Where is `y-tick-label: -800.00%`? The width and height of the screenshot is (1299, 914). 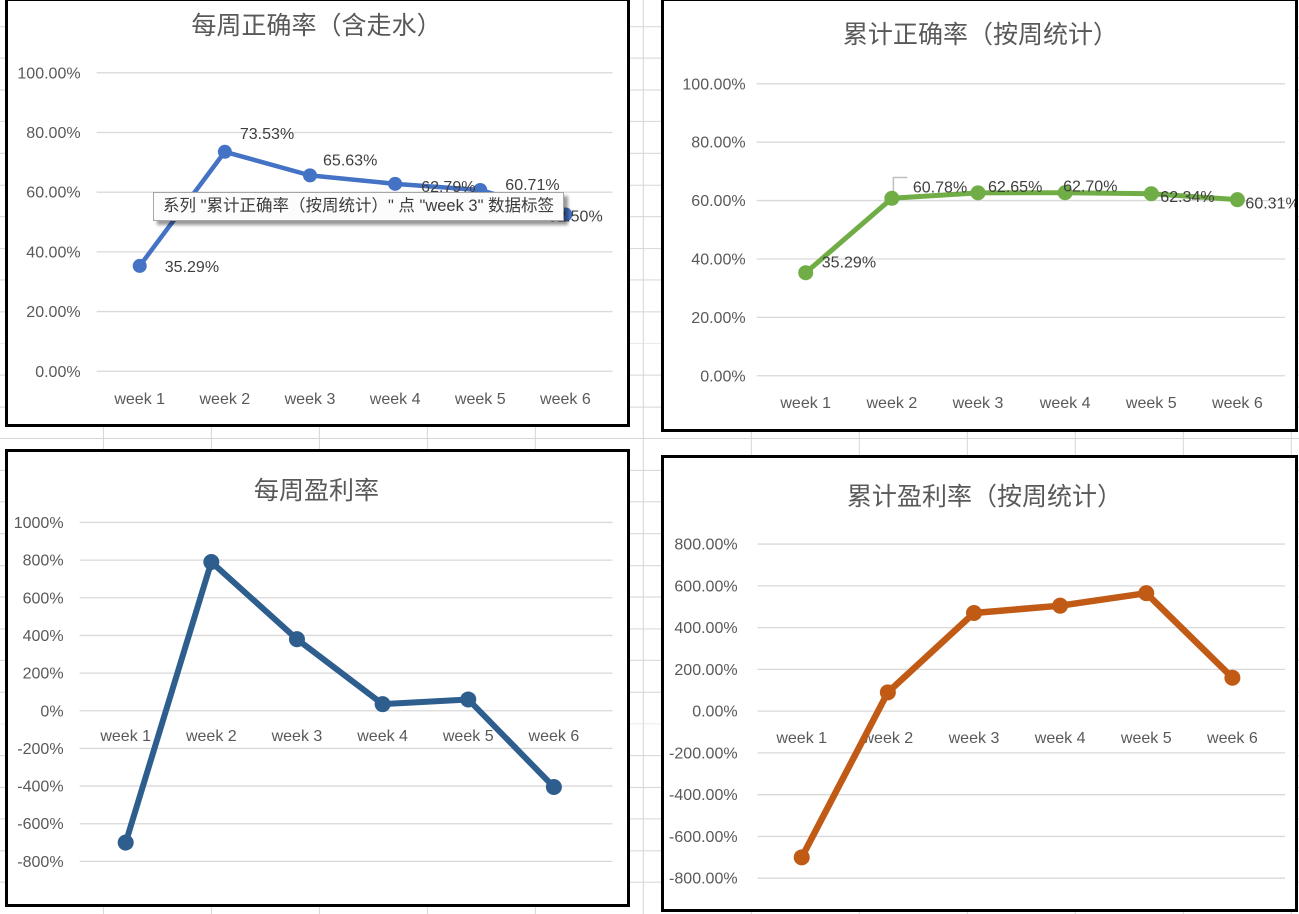
y-tick-label: -800.00% is located at coordinates (703, 879).